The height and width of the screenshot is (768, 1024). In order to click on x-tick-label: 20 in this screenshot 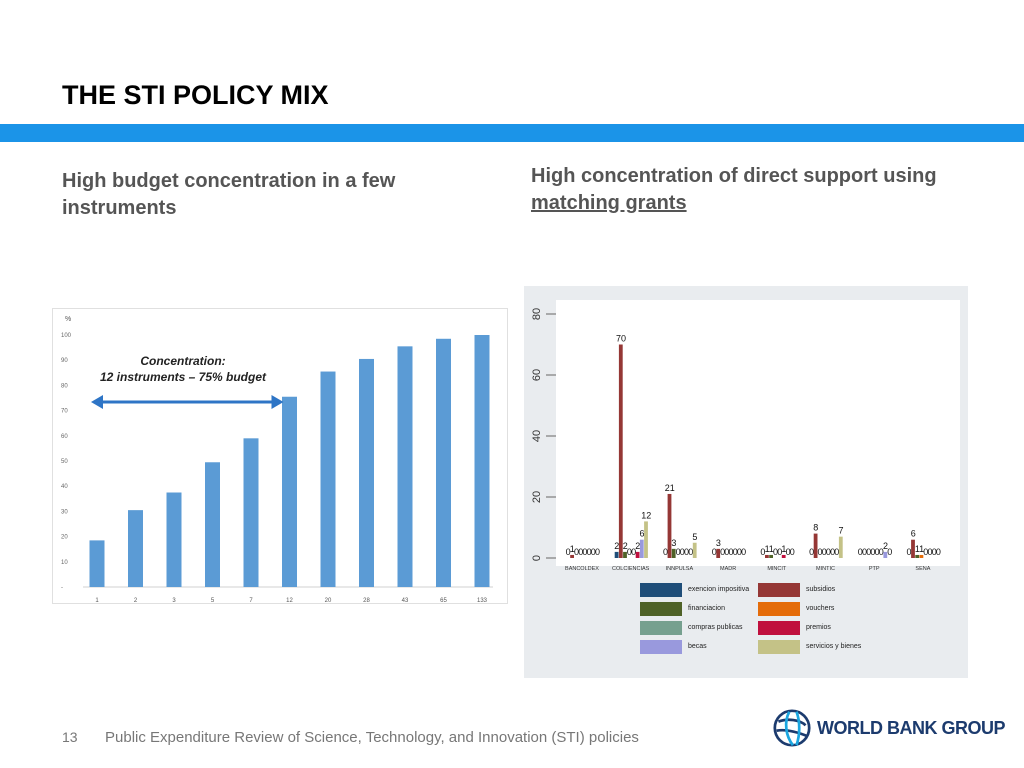, I will do `click(328, 600)`.